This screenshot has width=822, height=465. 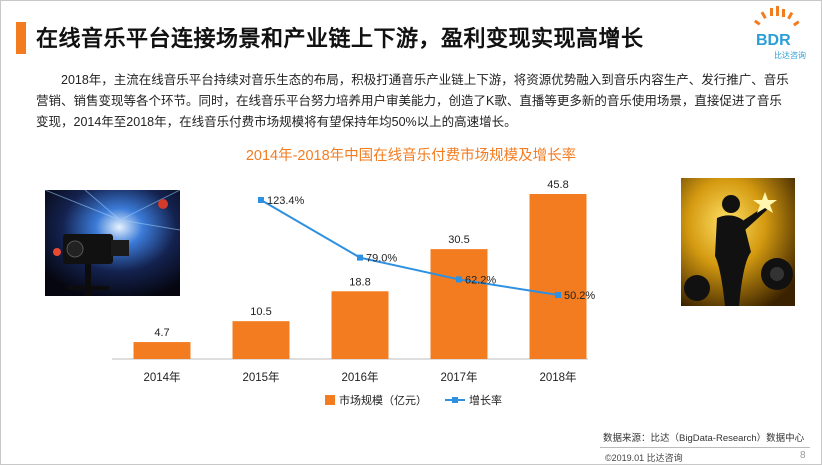 I want to click on logo-subtext: 比达咨询, so click(x=790, y=55).